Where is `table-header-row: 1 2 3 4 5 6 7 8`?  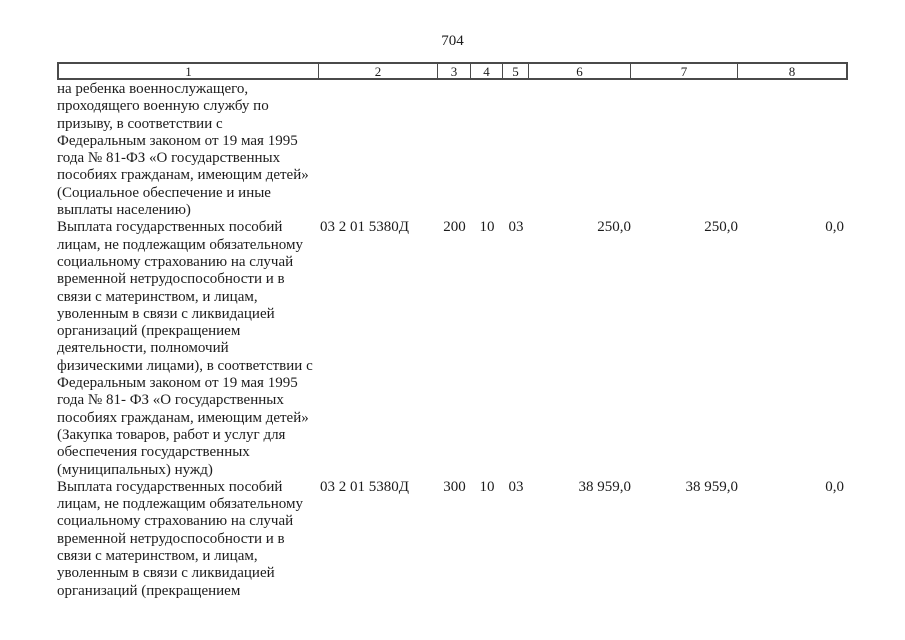
table-header-row: 1 2 3 4 5 6 7 8 is located at coordinates (452, 71).